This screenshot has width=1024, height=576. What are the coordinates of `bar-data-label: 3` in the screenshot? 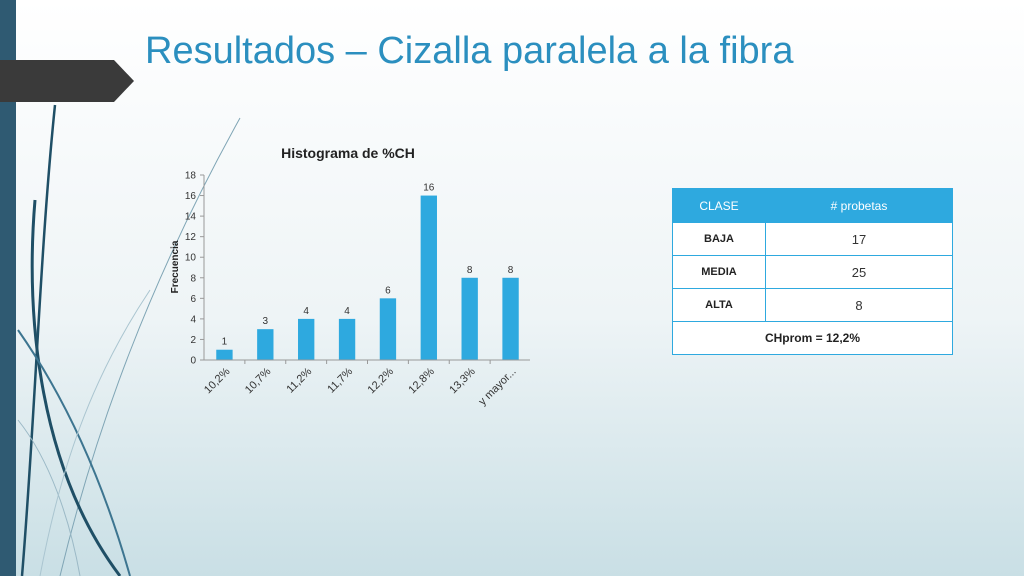 It's located at (266, 321).